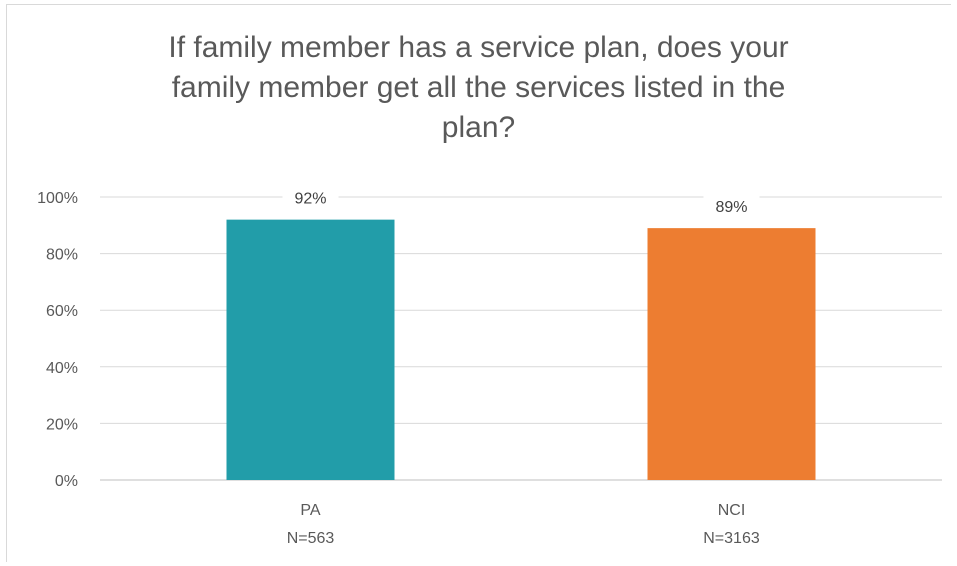  I want to click on x-tick-sublabel: N=3163, so click(731, 538).